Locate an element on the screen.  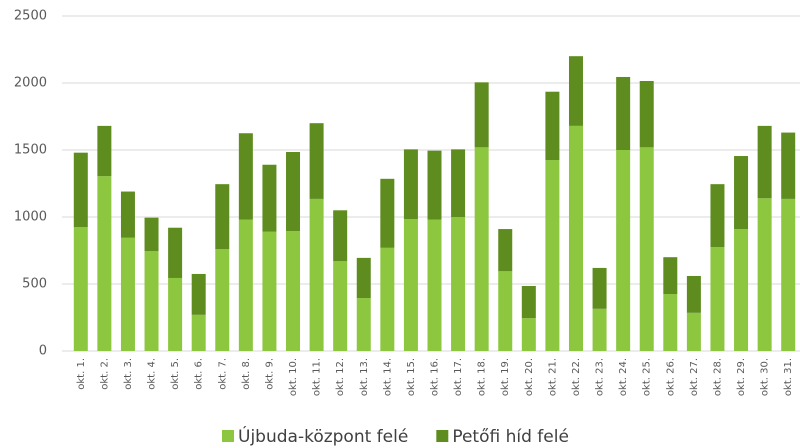
x-tick-label: okt. 14. is located at coordinates (387, 377).